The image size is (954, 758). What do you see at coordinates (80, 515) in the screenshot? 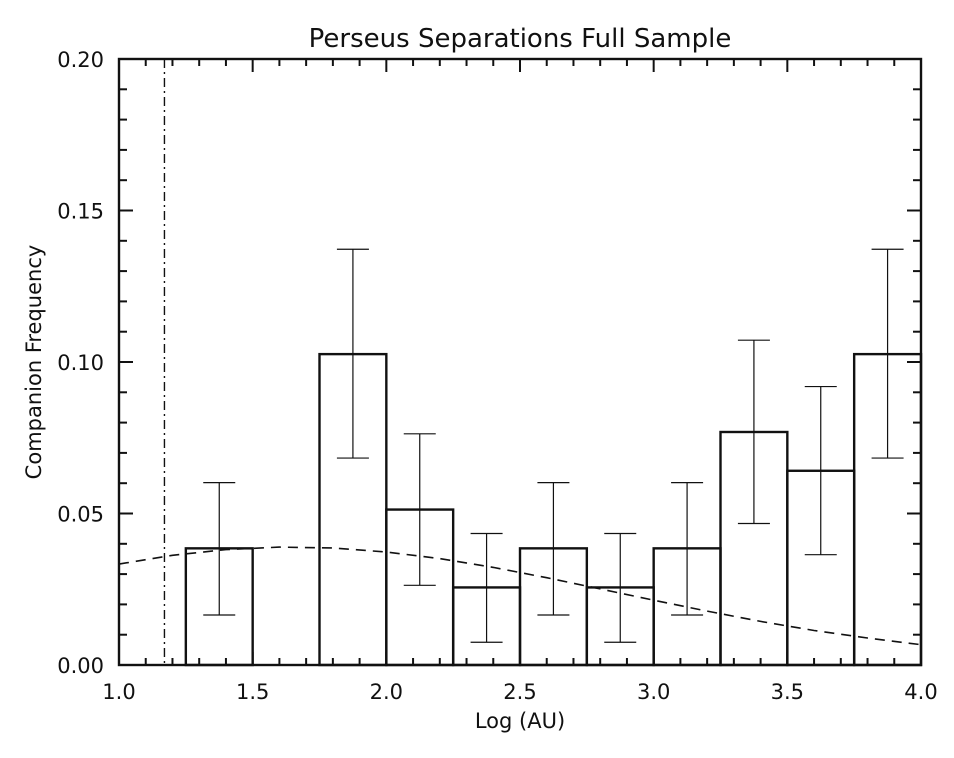
I see `y-tick-label: 0.05` at bounding box center [80, 515].